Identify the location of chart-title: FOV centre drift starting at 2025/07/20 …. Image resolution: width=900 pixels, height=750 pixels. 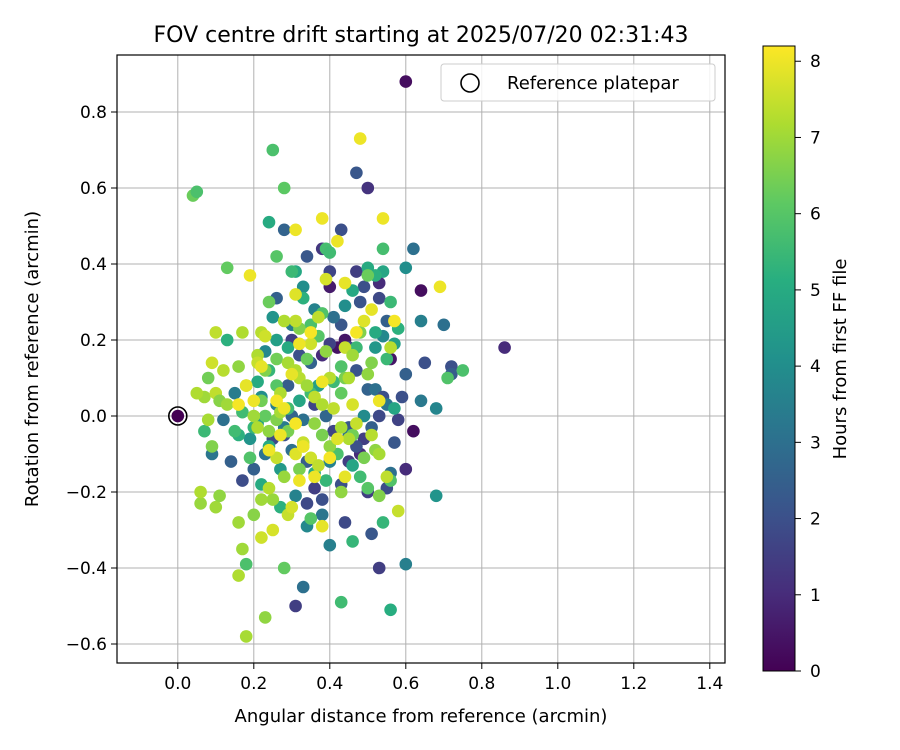
(421, 35).